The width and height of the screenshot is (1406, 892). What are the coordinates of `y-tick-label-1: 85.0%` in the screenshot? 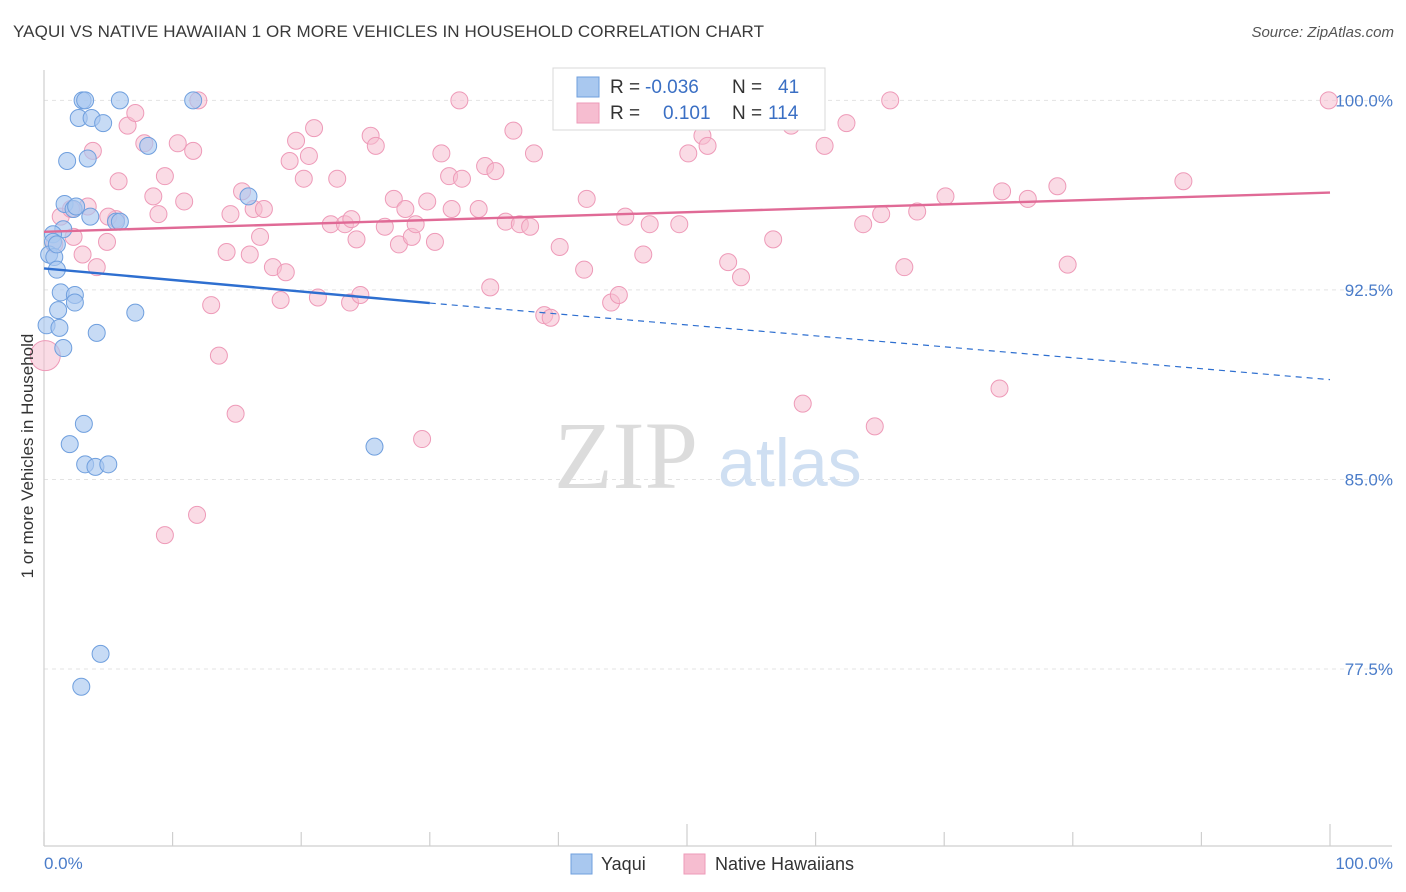 It's located at (1369, 479).